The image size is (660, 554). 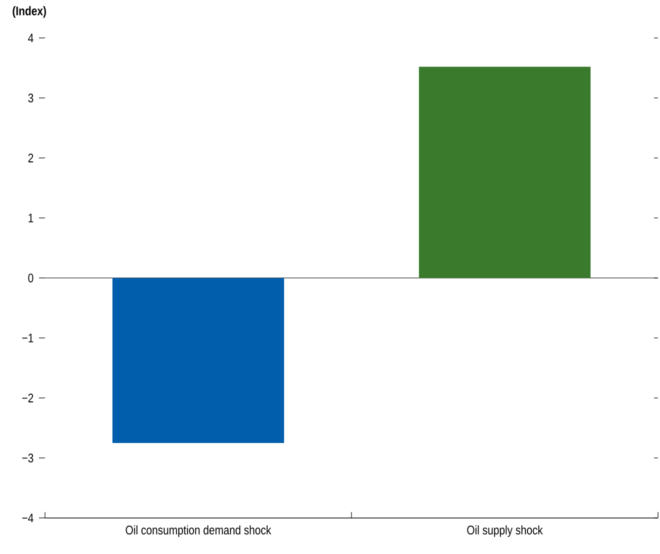 I want to click on y-tick-label: −3, so click(x=28, y=458).